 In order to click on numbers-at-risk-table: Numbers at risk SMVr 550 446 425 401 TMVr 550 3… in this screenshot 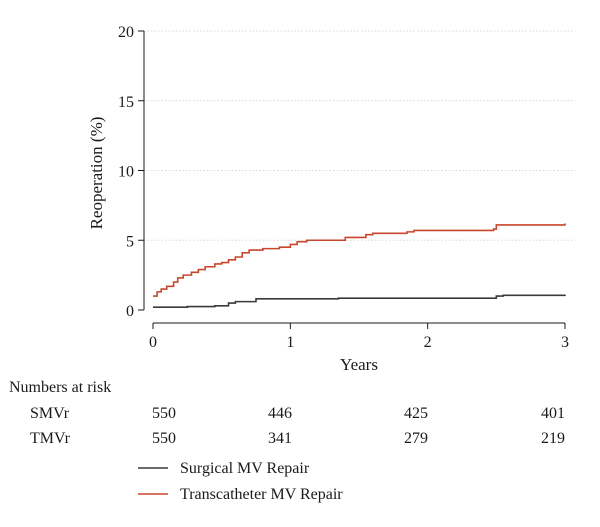, I will do `click(287, 413)`.